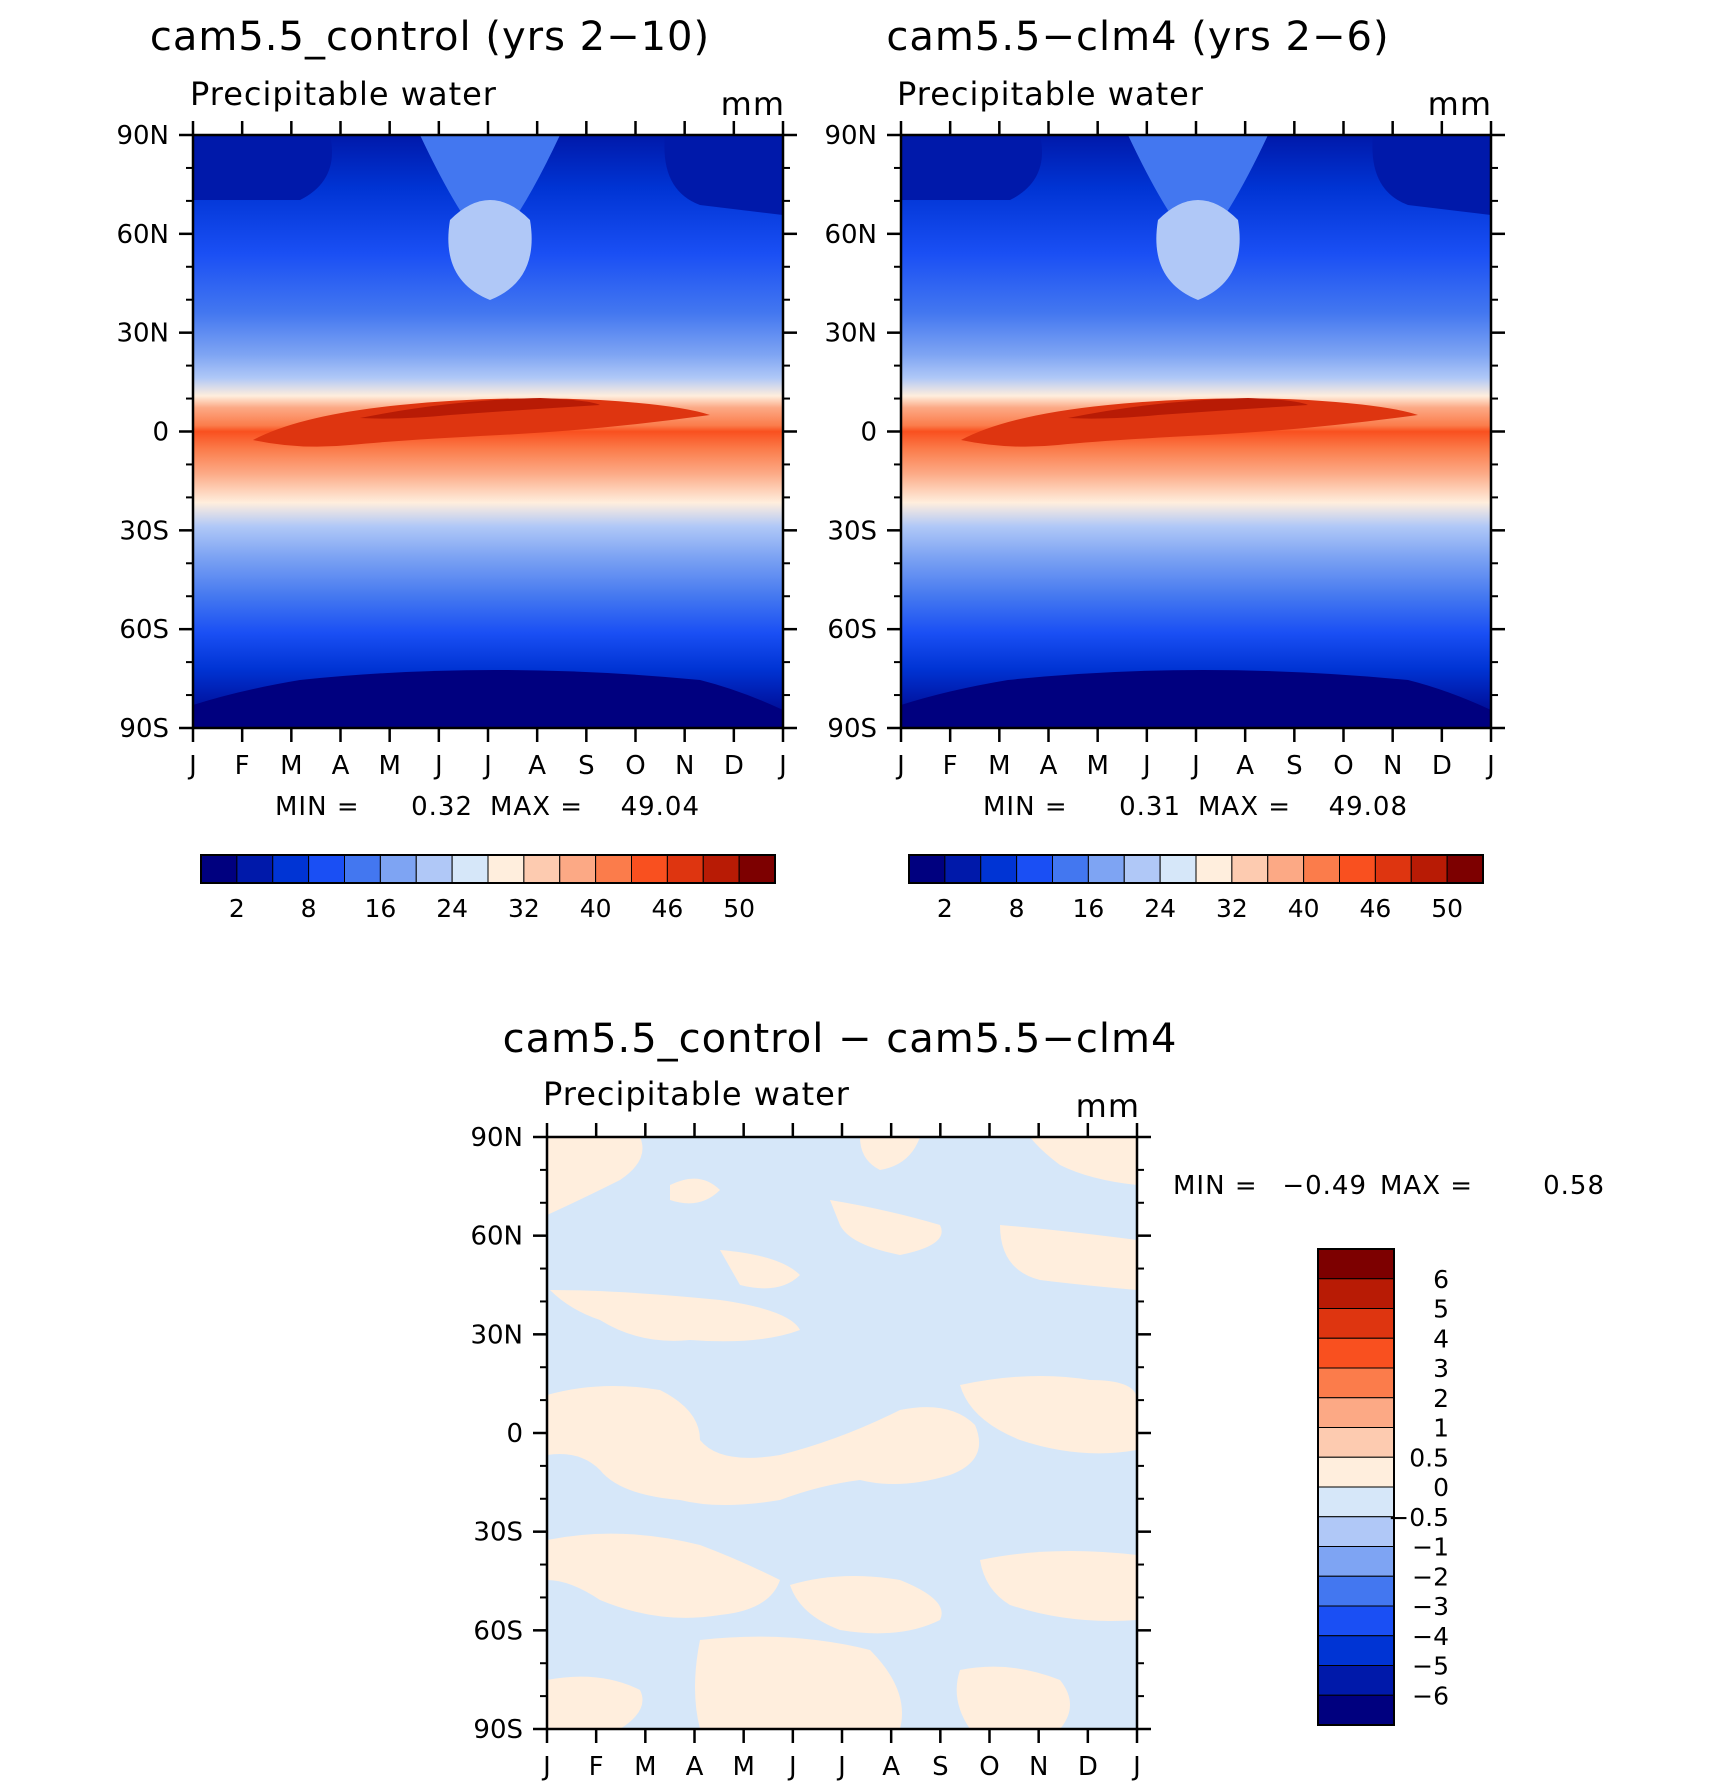 Image resolution: width=1710 pixels, height=1785 pixels. Describe the element at coordinates (452, 908) in the screenshot. I see `colorbar-label: 24` at that location.